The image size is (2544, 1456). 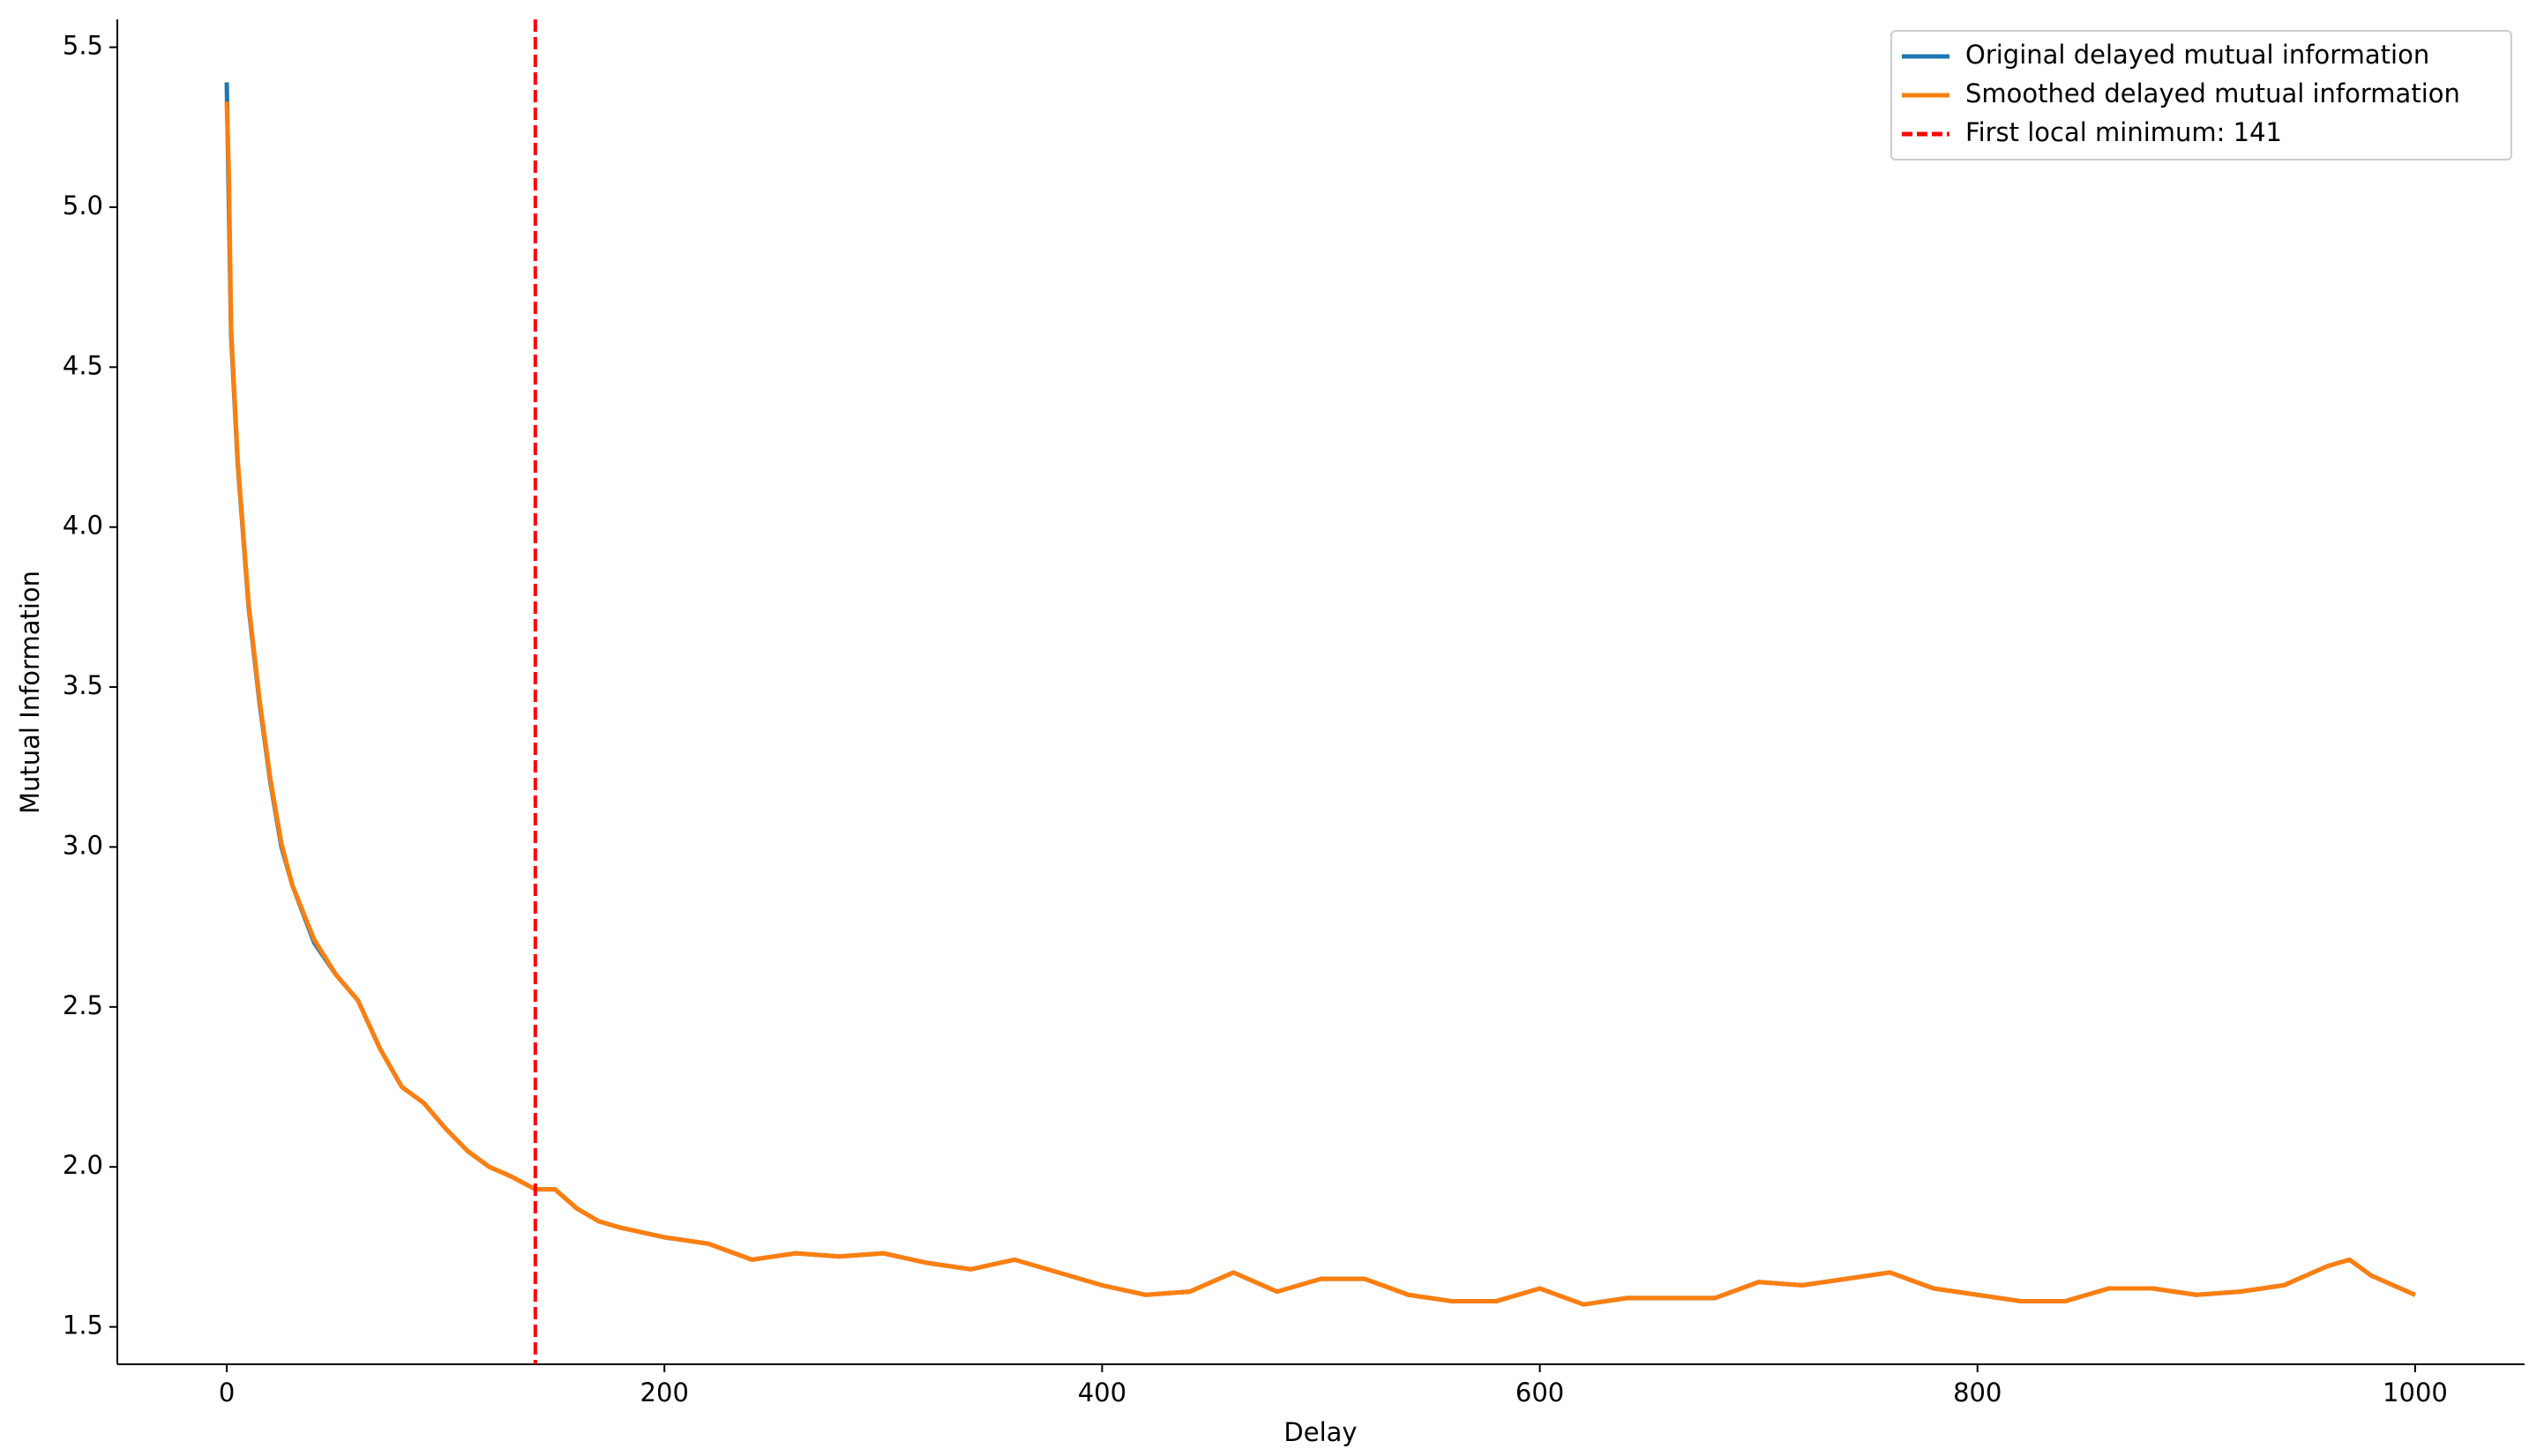 What do you see at coordinates (227, 1392) in the screenshot?
I see `x-tick-label: 0` at bounding box center [227, 1392].